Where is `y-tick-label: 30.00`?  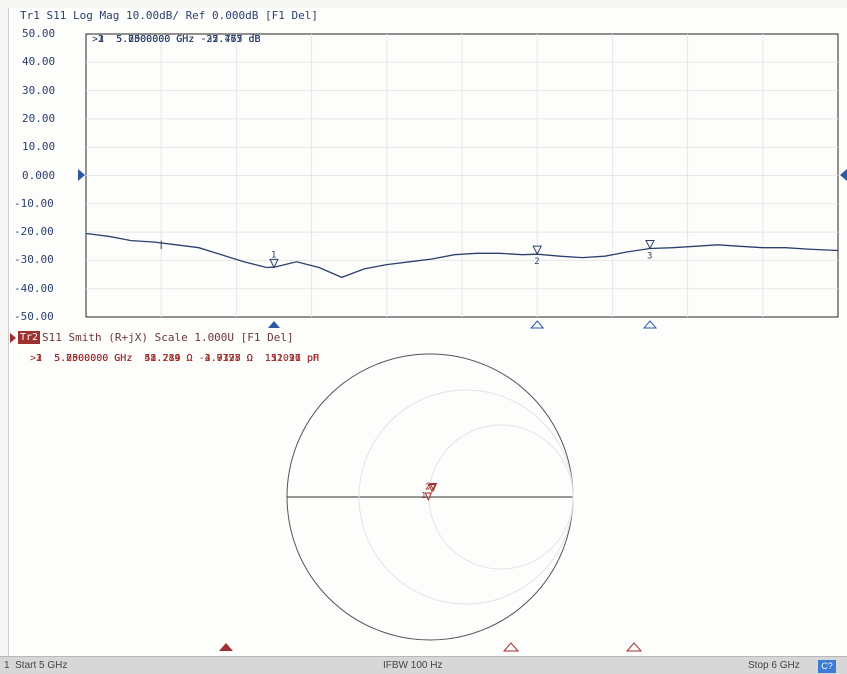
y-tick-label: 30.00 is located at coordinates (39, 90).